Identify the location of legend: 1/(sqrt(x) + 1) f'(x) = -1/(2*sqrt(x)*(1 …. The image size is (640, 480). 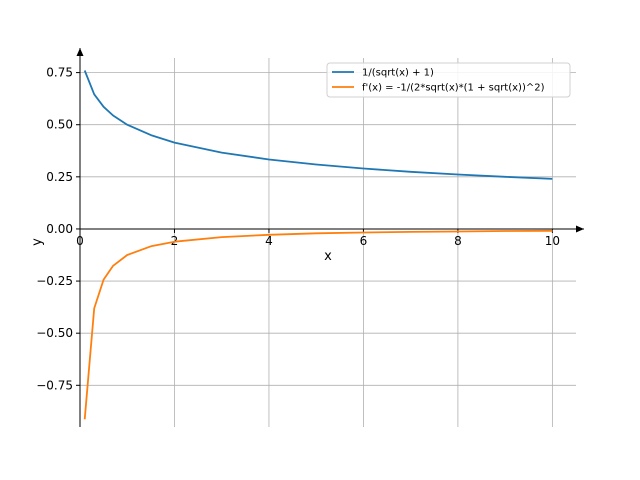
(448, 80).